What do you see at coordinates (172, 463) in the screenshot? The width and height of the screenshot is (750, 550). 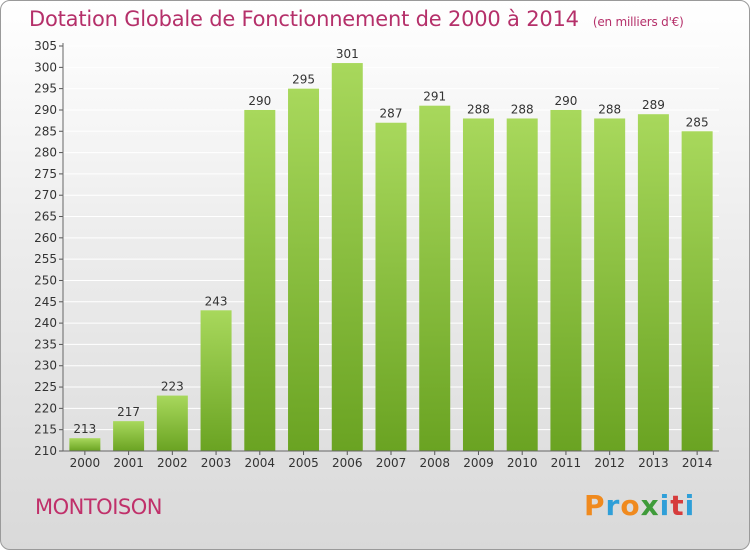 I see `x-tick-label: 2002` at bounding box center [172, 463].